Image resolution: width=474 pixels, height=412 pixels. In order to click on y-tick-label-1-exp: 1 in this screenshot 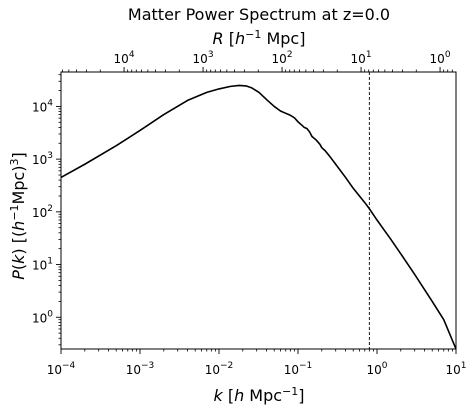, I will do `click(50, 262)`.